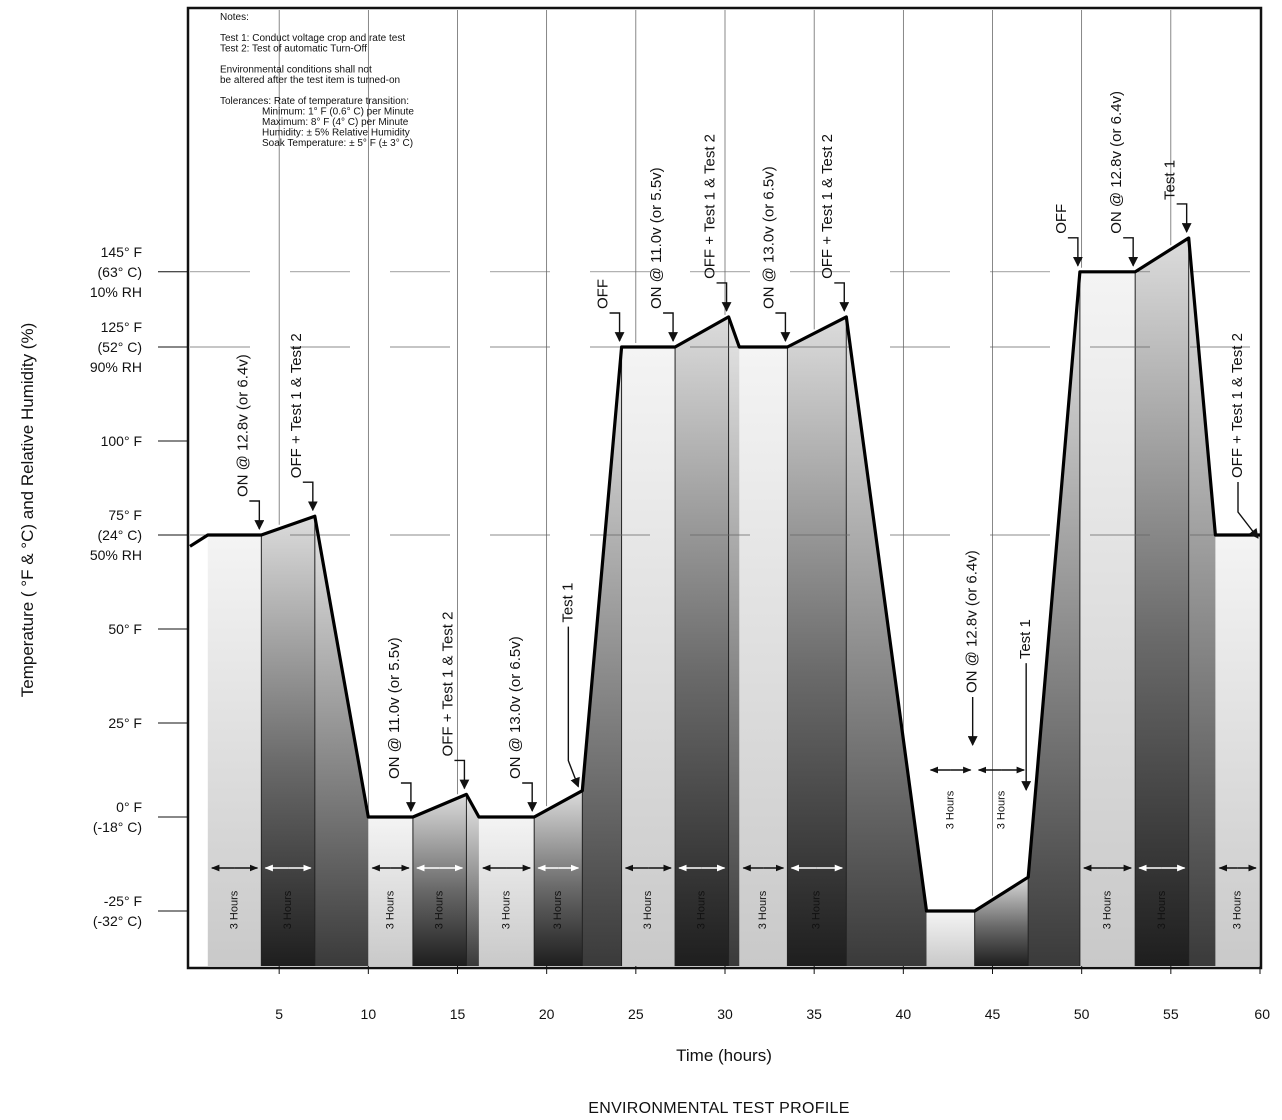  What do you see at coordinates (1082, 1014) in the screenshot?
I see `x-tick-label-10: 50` at bounding box center [1082, 1014].